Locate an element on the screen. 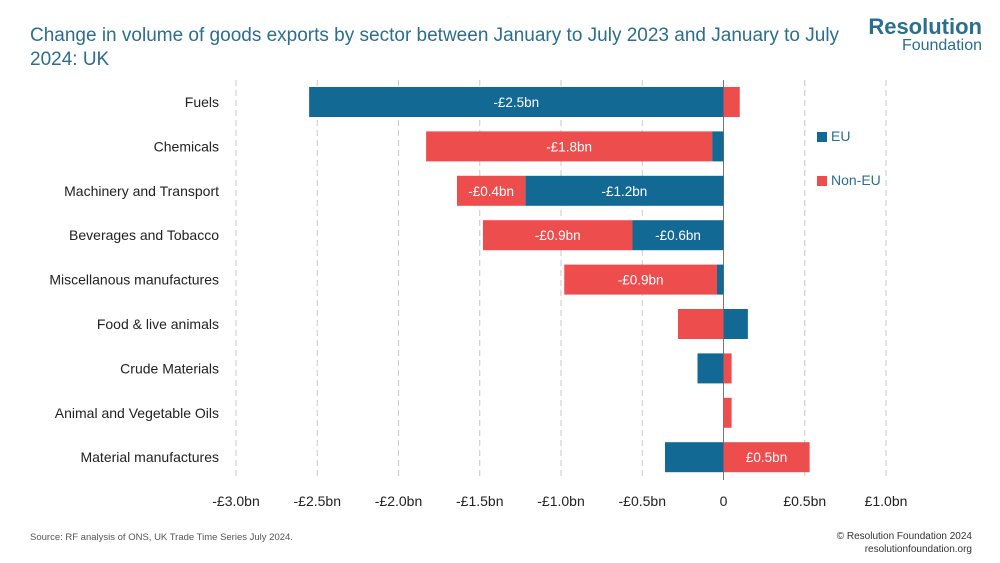 This screenshot has height=563, width=1000. data-label: -£0.6bn is located at coordinates (678, 235).